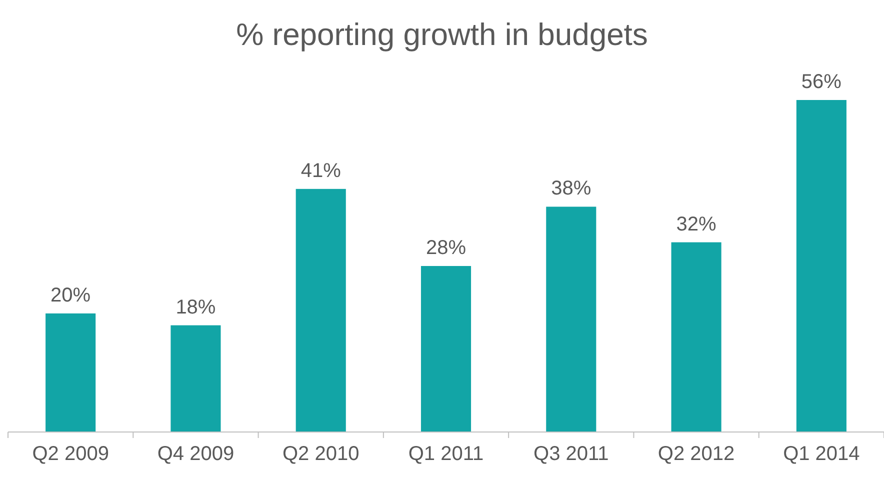  I want to click on data-label: 20%, so click(70, 295).